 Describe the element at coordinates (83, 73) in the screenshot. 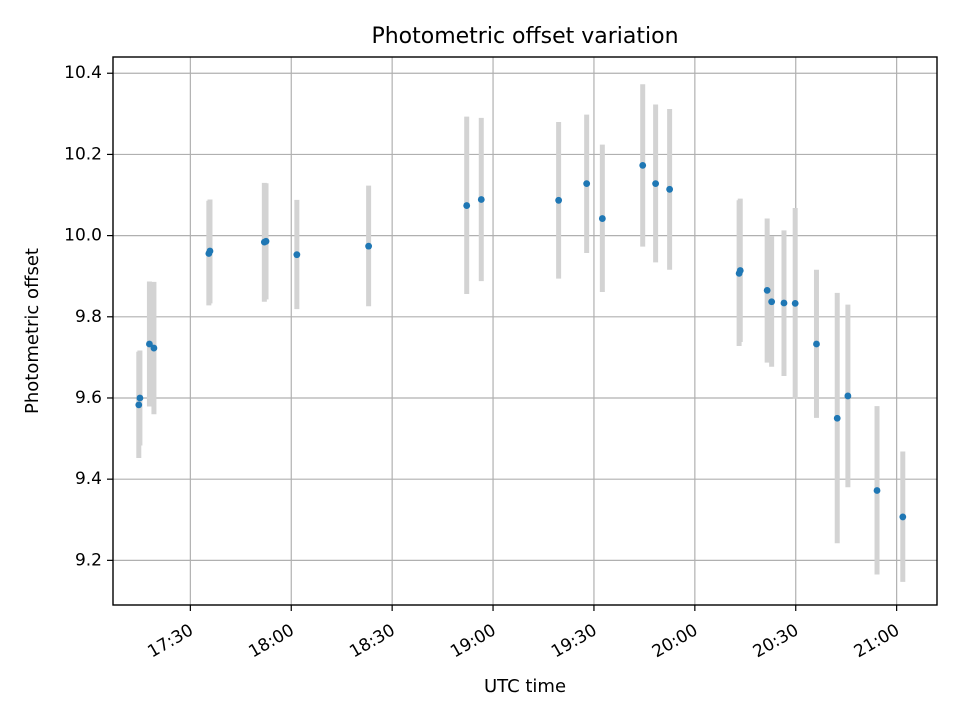

I see `y-tick-label: 10.4` at that location.